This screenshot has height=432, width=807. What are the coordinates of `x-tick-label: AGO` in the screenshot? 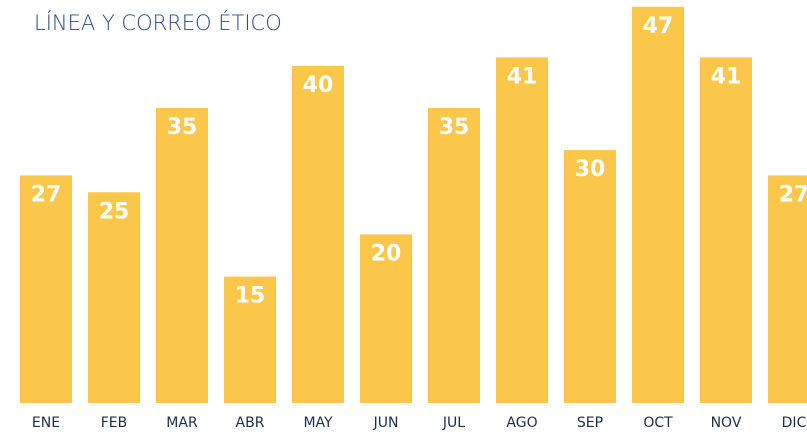 It's located at (521, 423).